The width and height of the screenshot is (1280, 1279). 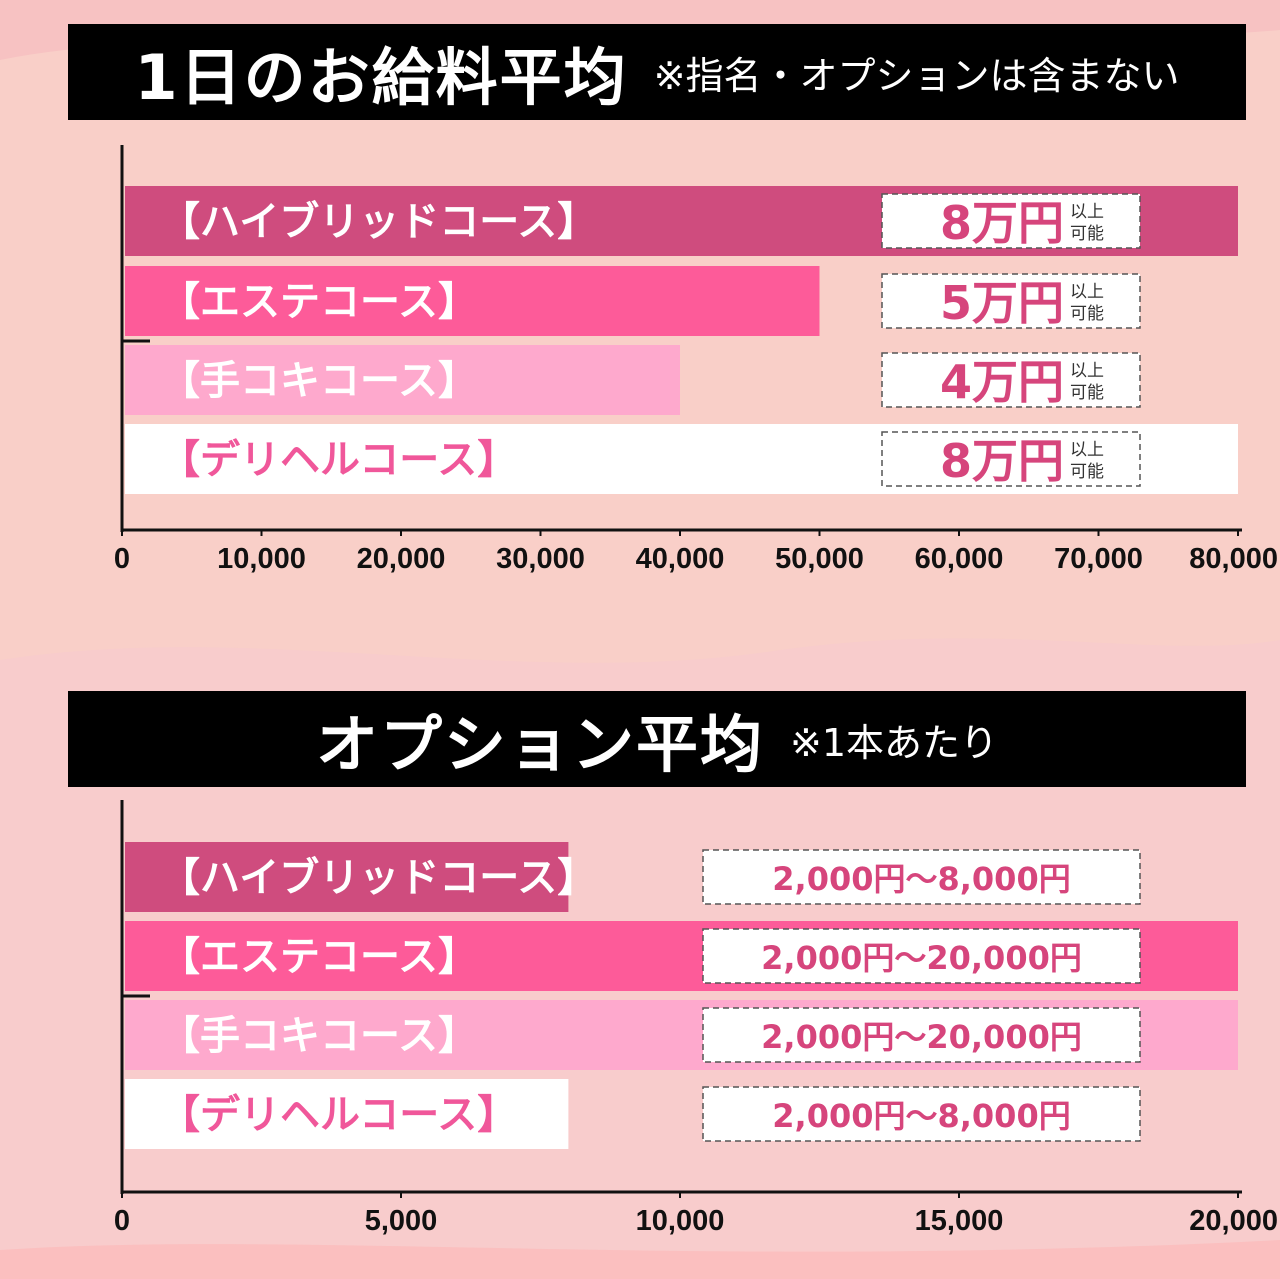 What do you see at coordinates (681, 1035) in the screenshot?
I see `bar-group: 【手コキコース】 2,000円〜20,000円` at bounding box center [681, 1035].